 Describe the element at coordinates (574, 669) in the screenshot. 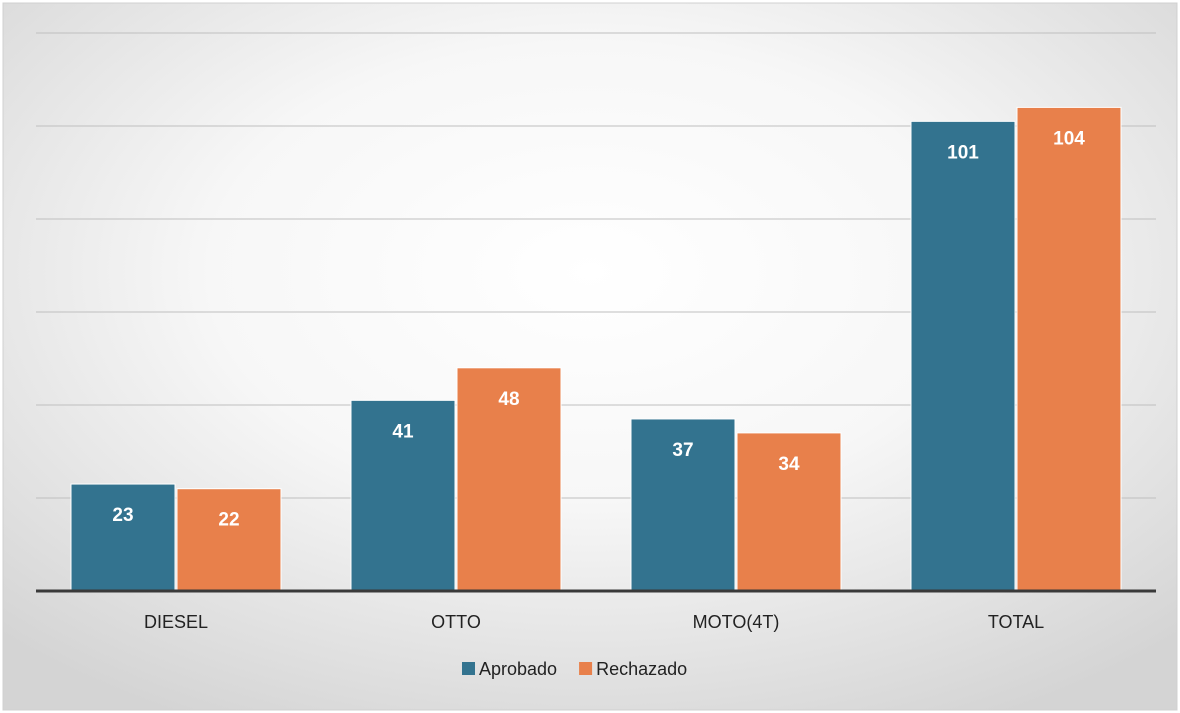

I see `legend: Aprobado Rechazado` at that location.